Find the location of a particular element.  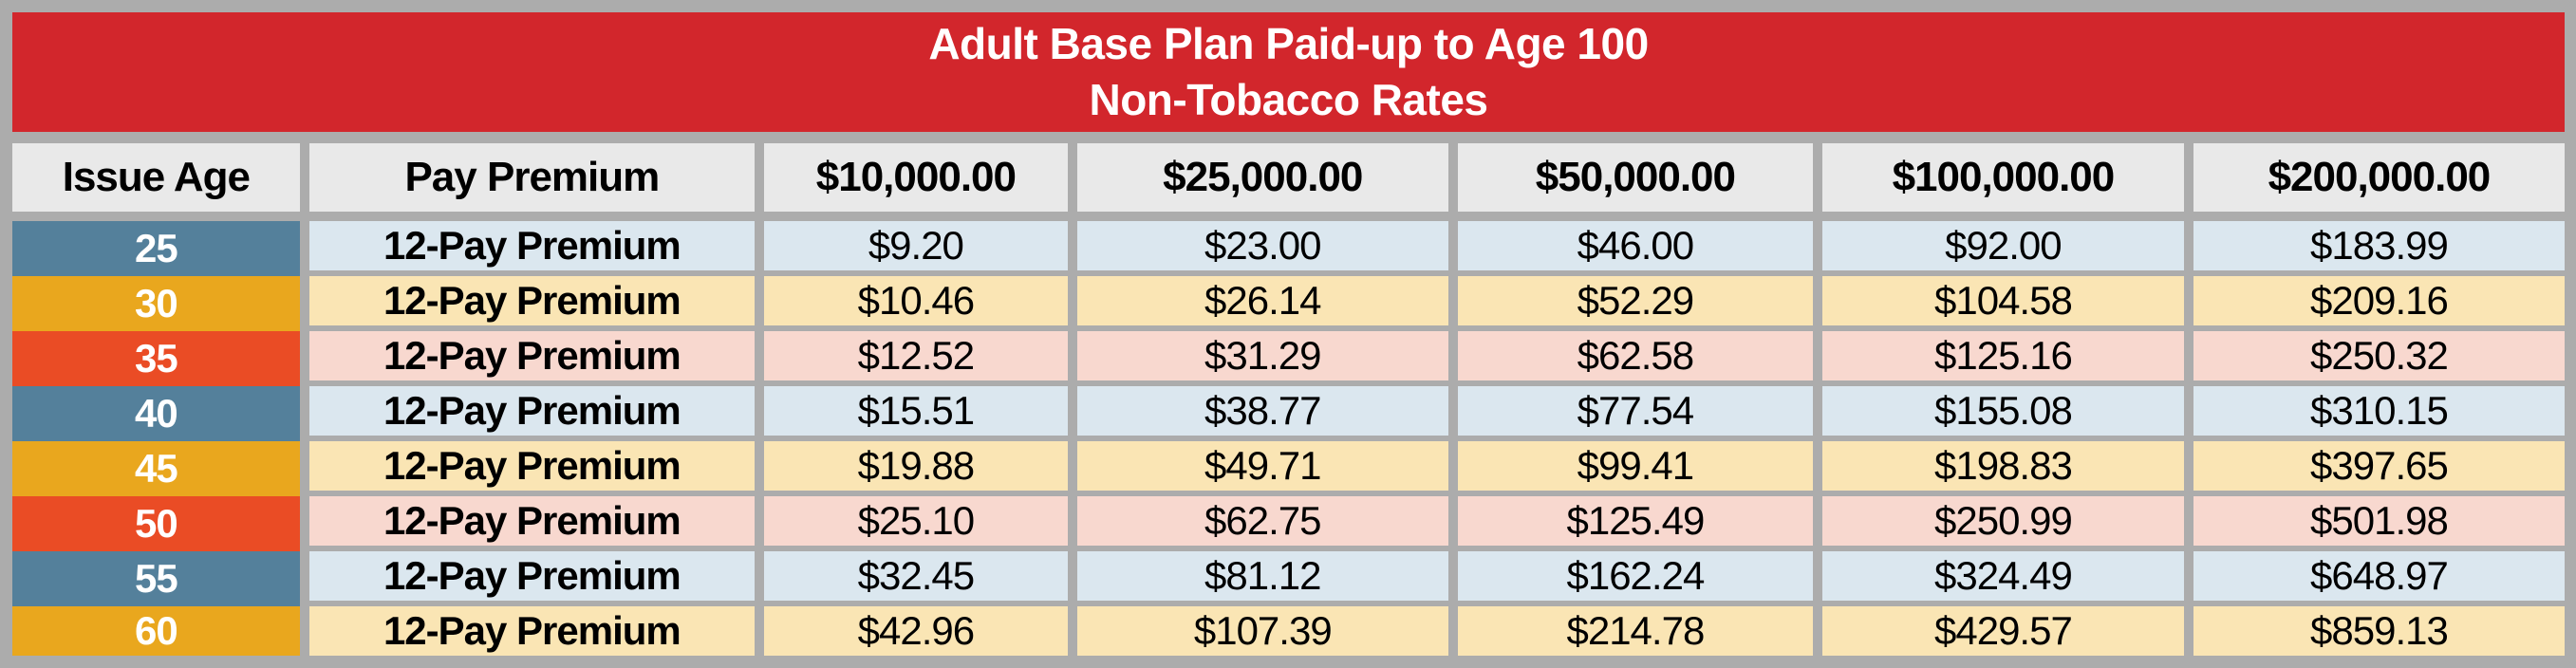

header-amount-200000: $200,000.00 is located at coordinates (2379, 178).